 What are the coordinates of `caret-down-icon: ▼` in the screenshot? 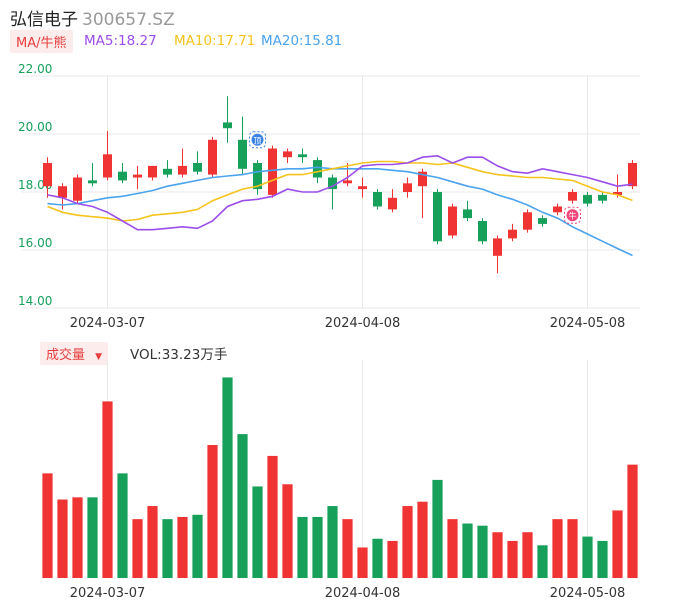 It's located at (99, 357).